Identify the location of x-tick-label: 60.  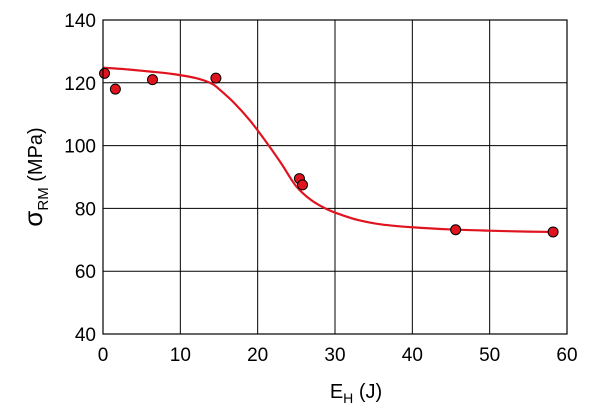
(566, 355).